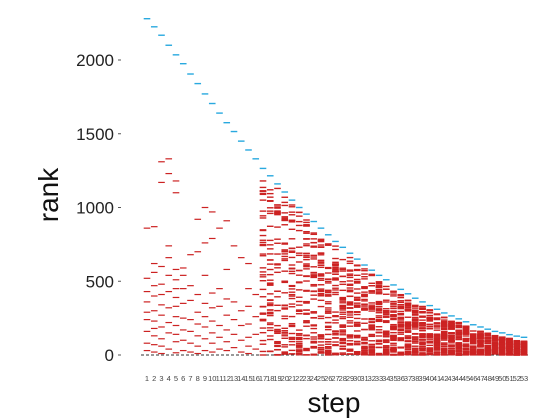 The width and height of the screenshot is (560, 420). What do you see at coordinates (176, 378) in the screenshot?
I see `x-tick-label: 5` at bounding box center [176, 378].